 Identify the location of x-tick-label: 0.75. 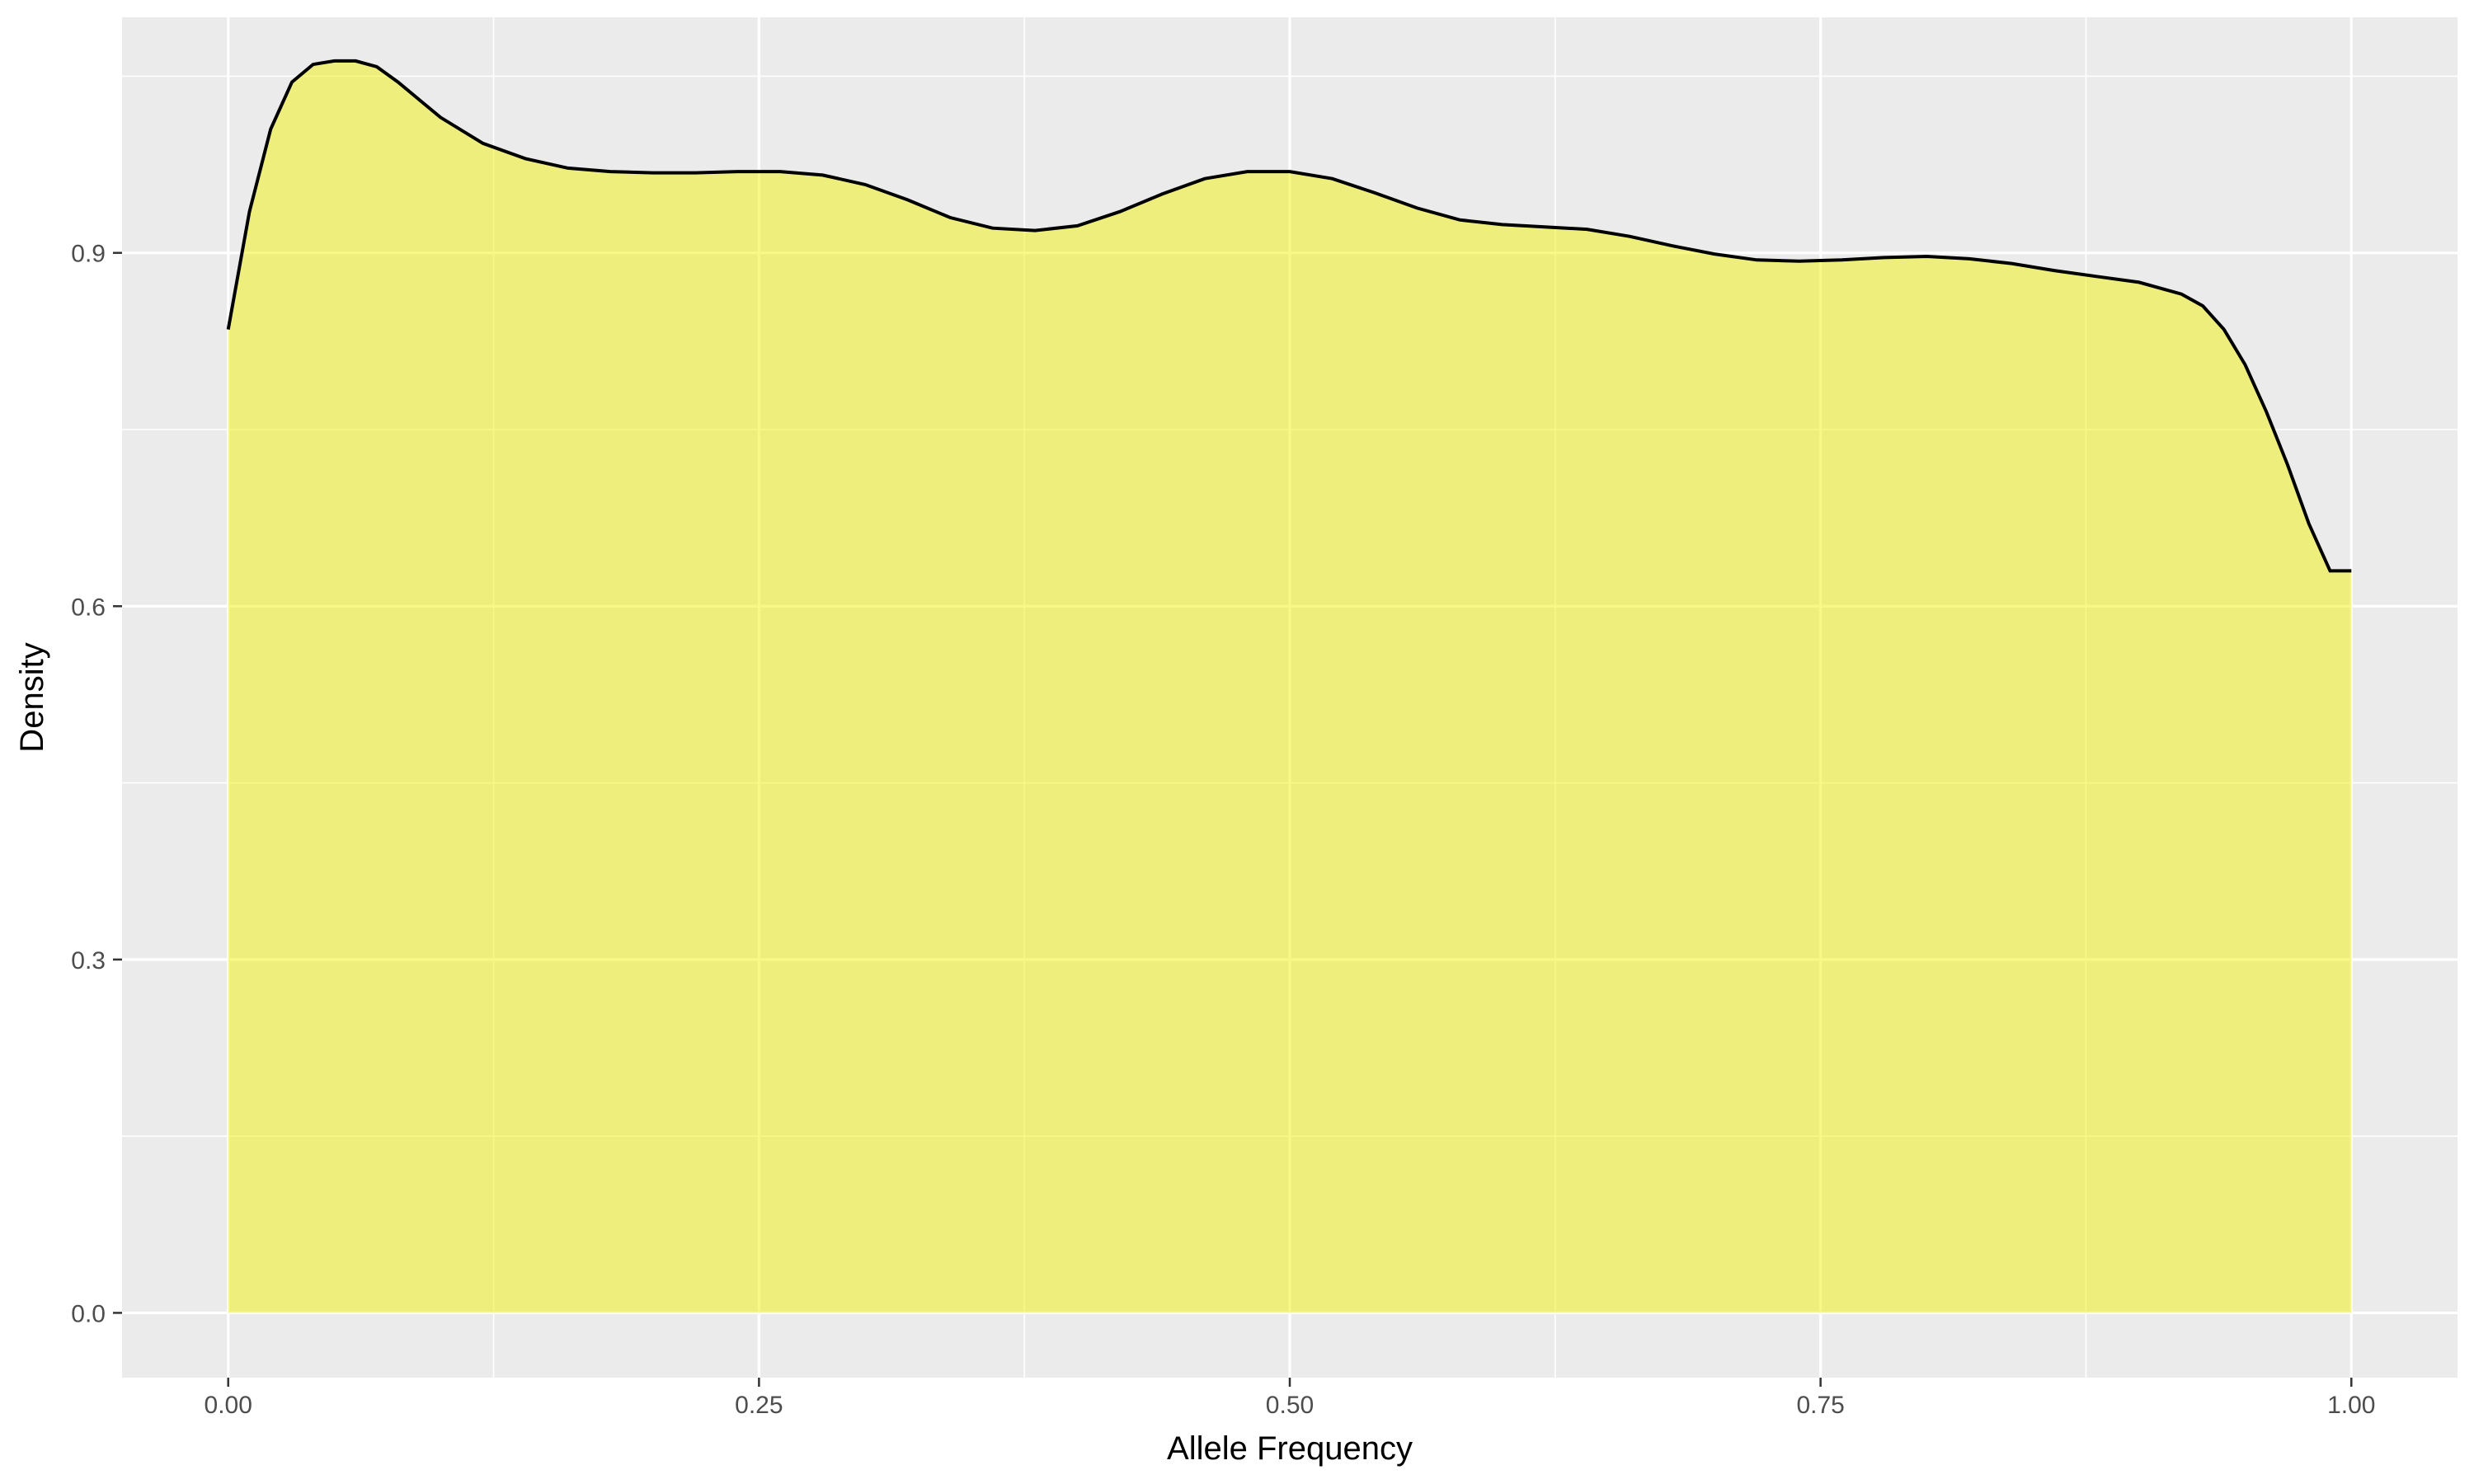
(1820, 1405).